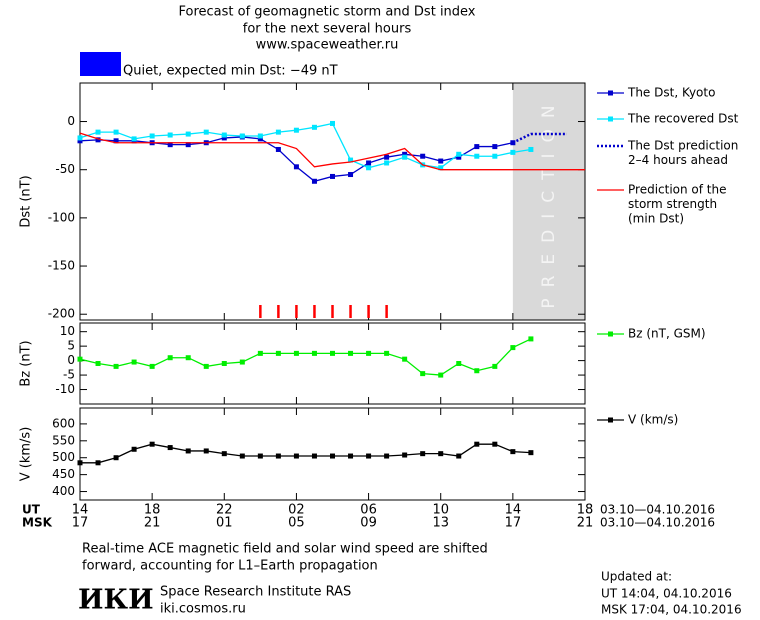  What do you see at coordinates (327, 29) in the screenshot?
I see `title: for the next several hours` at bounding box center [327, 29].